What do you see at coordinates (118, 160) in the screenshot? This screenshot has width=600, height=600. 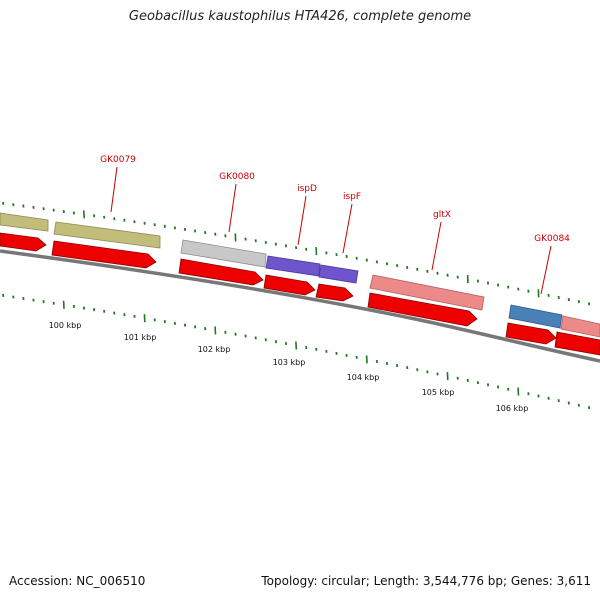 I see `gene-label-gk0079: GK0079` at bounding box center [118, 160].